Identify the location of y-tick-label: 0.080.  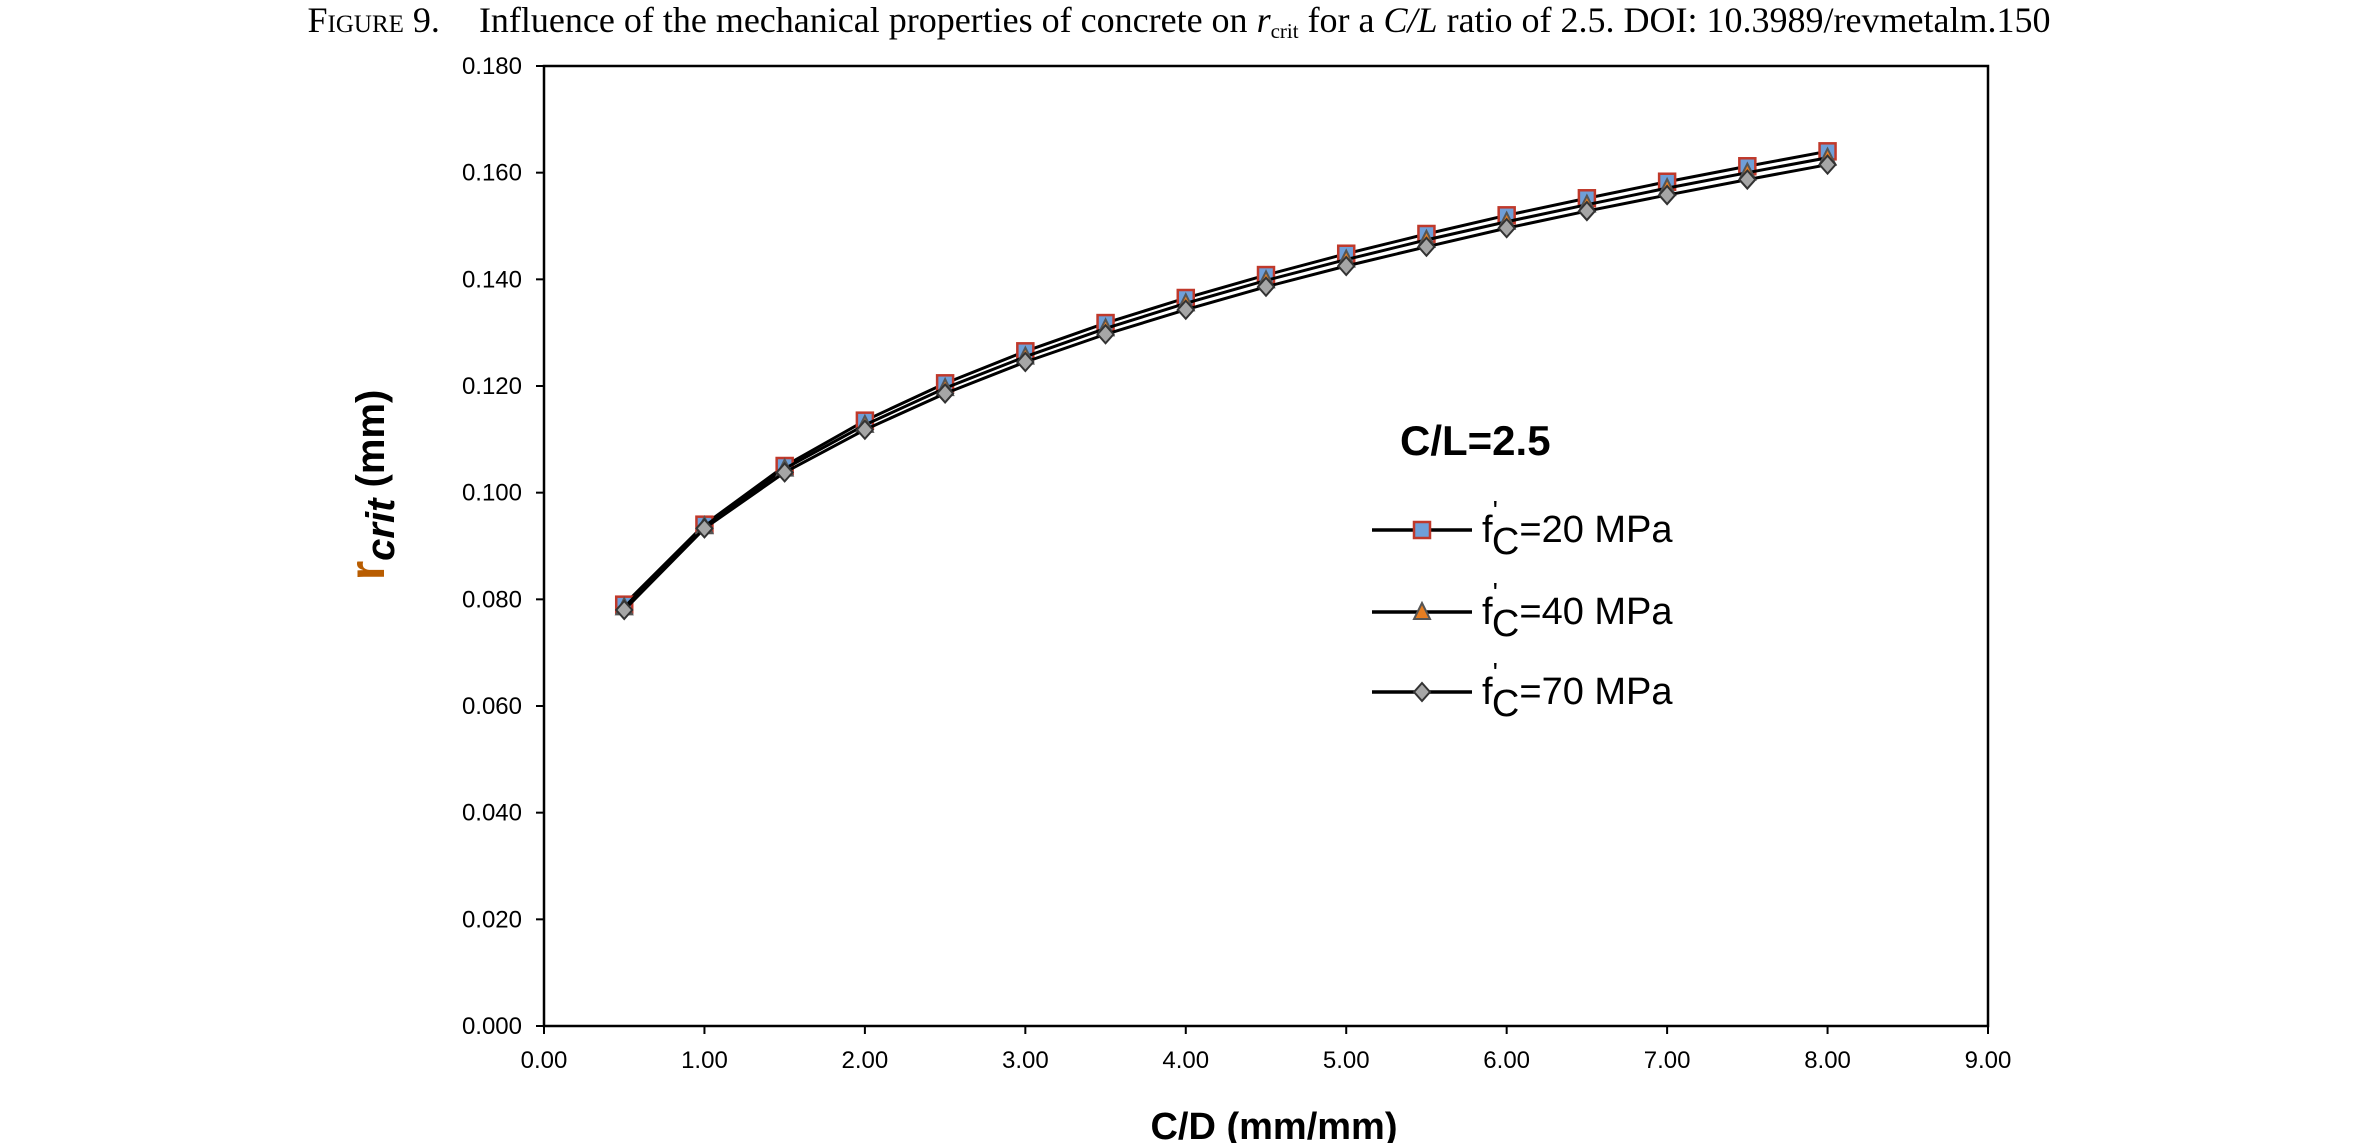
(492, 599).